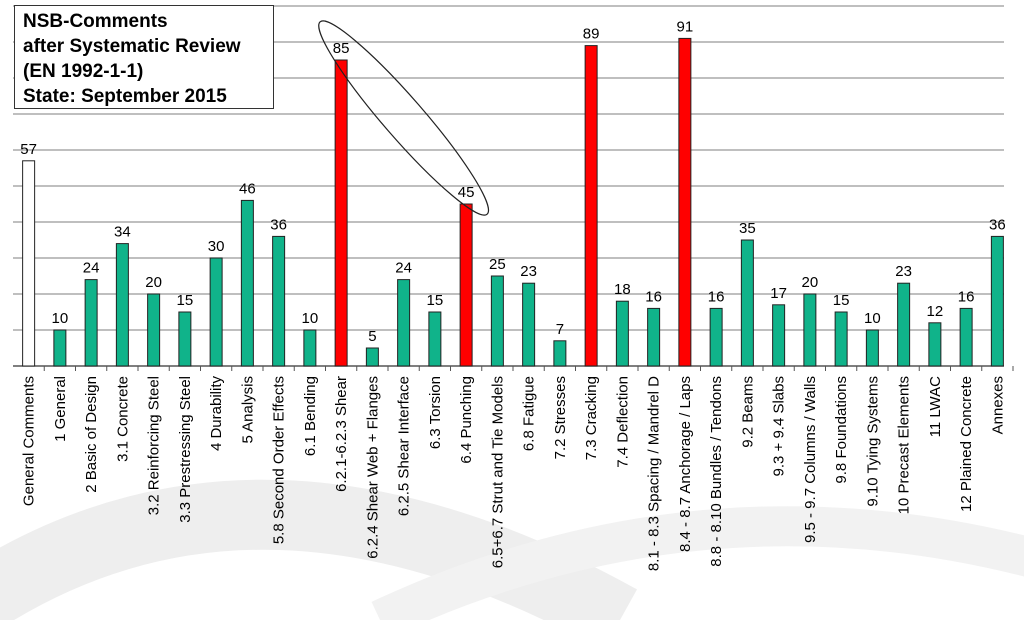 The height and width of the screenshot is (620, 1024). I want to click on value-label-8: 46, so click(247, 188).